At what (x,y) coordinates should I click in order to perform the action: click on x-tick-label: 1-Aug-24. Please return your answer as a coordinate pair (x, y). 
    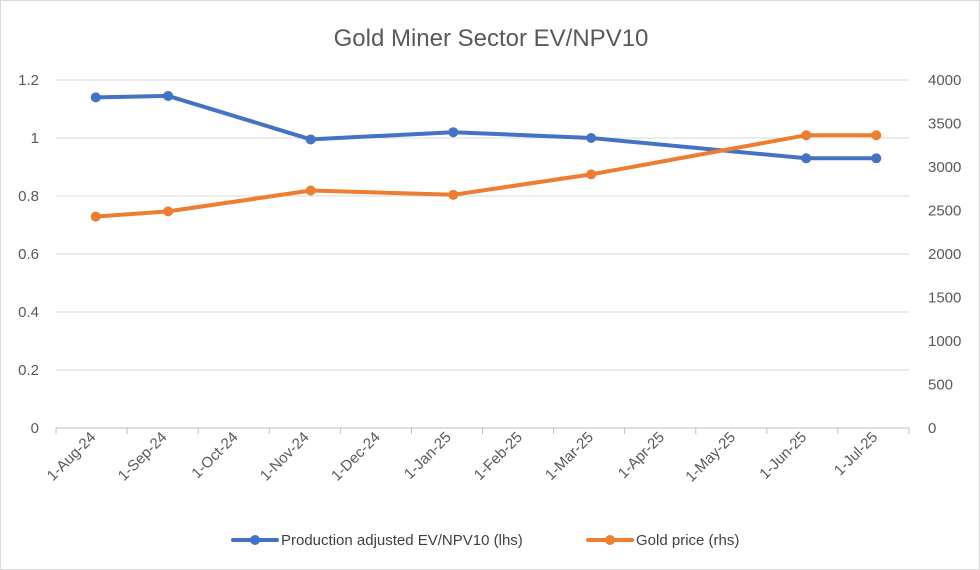
    Looking at the image, I should click on (72, 457).